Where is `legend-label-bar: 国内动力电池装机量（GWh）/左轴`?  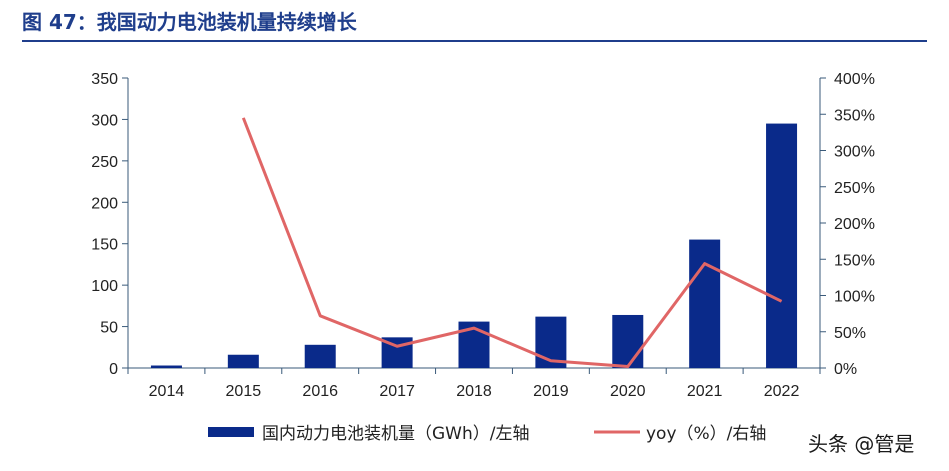
legend-label-bar: 国内动力电池装机量（GWh）/左轴 is located at coordinates (395, 434).